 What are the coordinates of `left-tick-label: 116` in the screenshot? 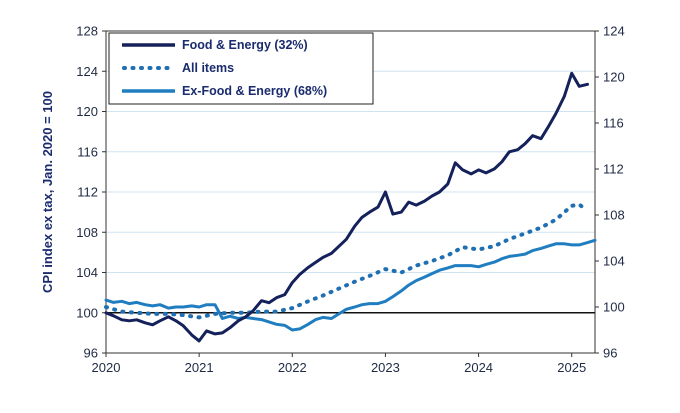 It's located at (87, 151).